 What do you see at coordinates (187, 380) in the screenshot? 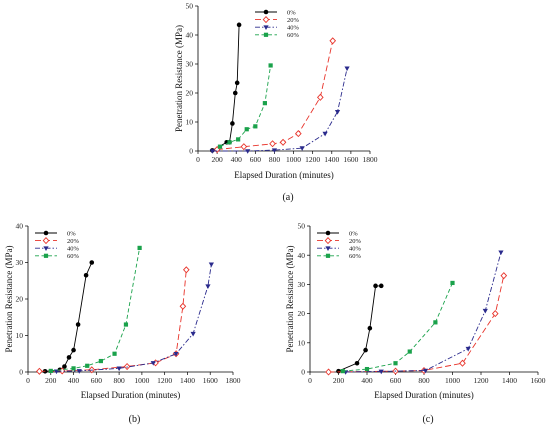
I see `x-tick-label: 1400` at bounding box center [187, 380].